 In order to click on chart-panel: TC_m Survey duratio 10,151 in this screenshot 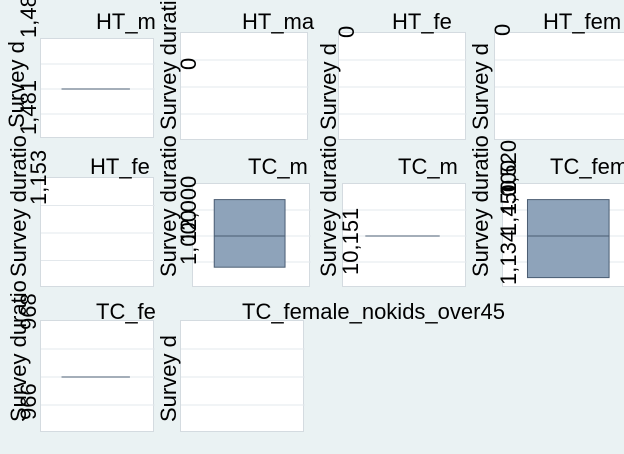, I will do `click(390, 211)`.